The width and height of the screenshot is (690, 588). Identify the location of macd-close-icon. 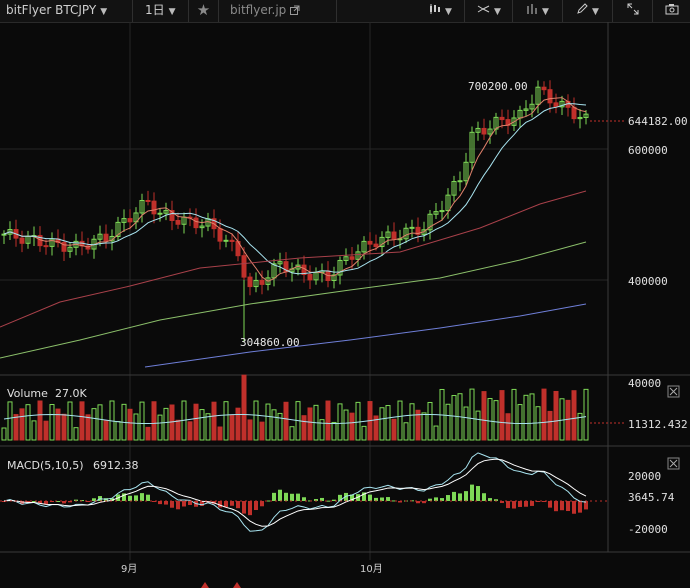
(673, 463).